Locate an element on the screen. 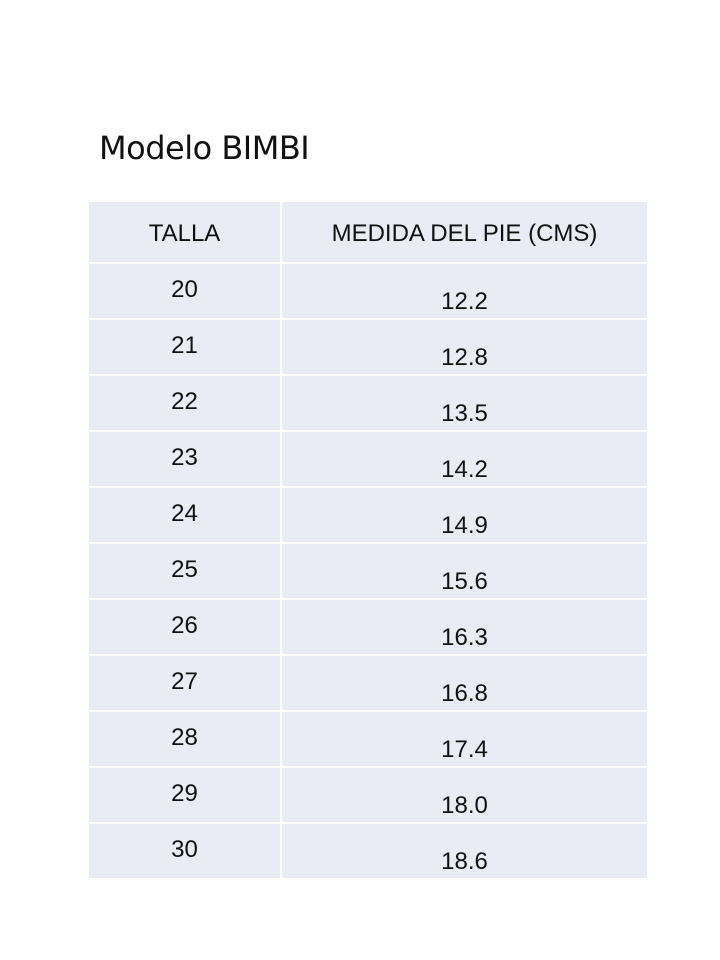 The width and height of the screenshot is (720, 960). column-header-medida: MEDIDA DEL PIE (CMS) is located at coordinates (463, 233).